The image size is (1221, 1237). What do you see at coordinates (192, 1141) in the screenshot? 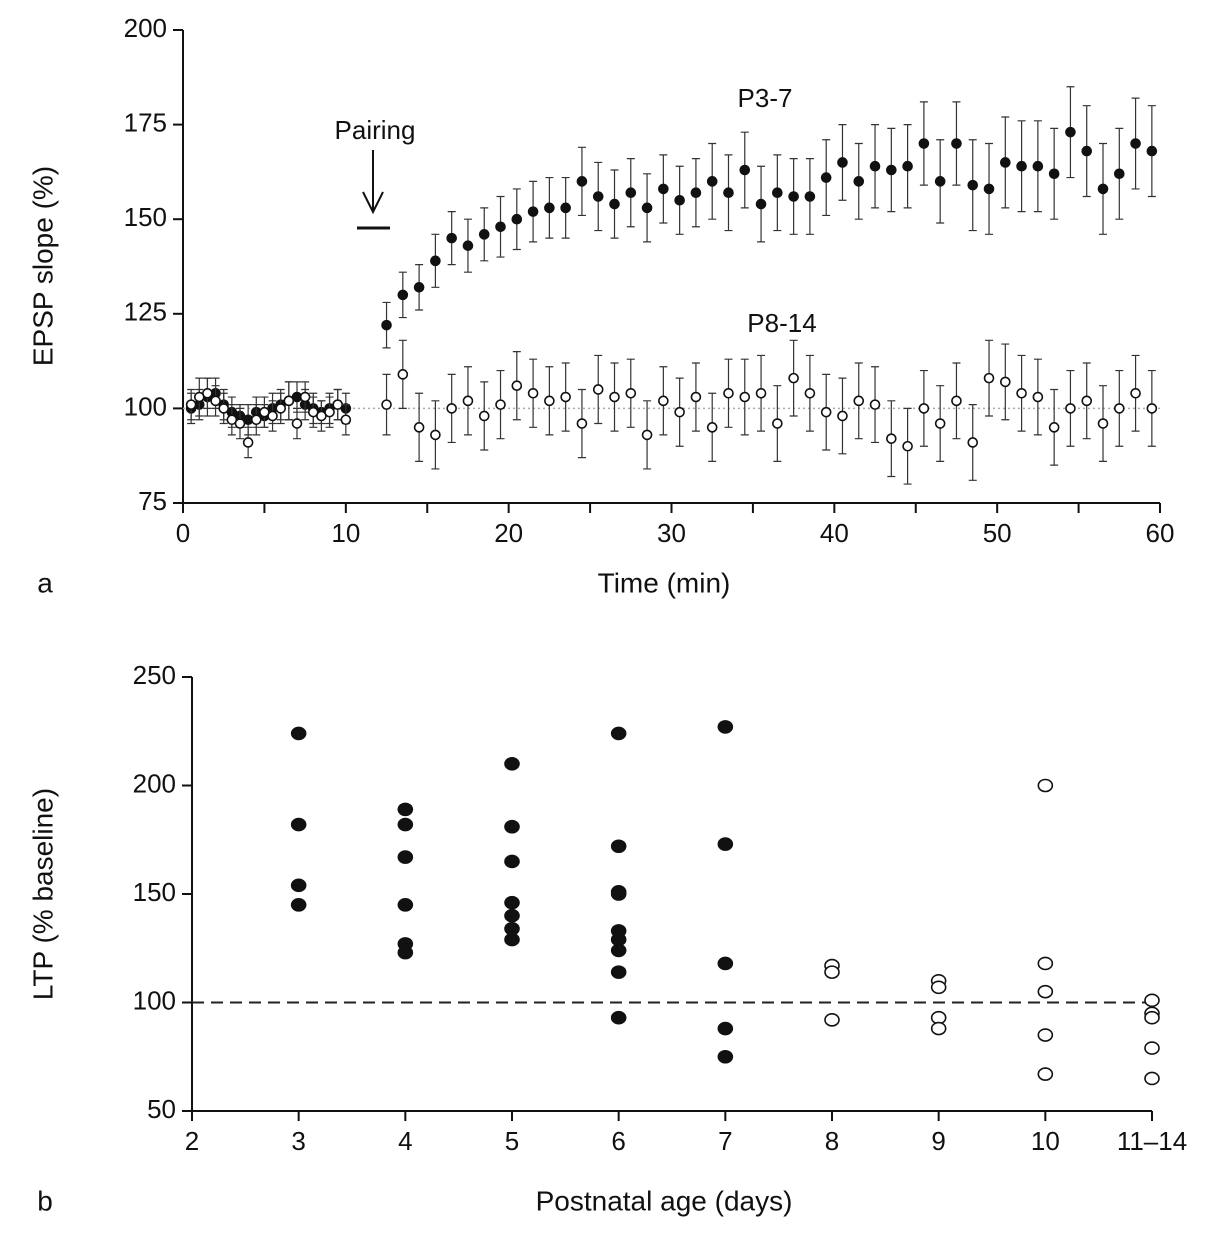
I see `x-tick-label: 2` at bounding box center [192, 1141].